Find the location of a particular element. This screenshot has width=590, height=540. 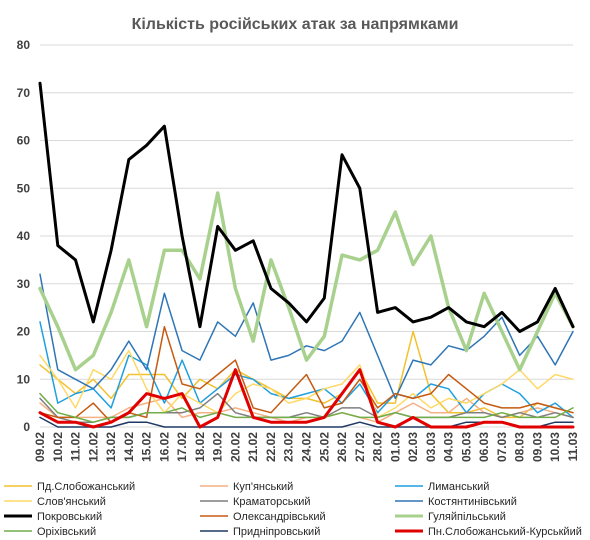

x-tick-label: 01.03 is located at coordinates (395, 447).